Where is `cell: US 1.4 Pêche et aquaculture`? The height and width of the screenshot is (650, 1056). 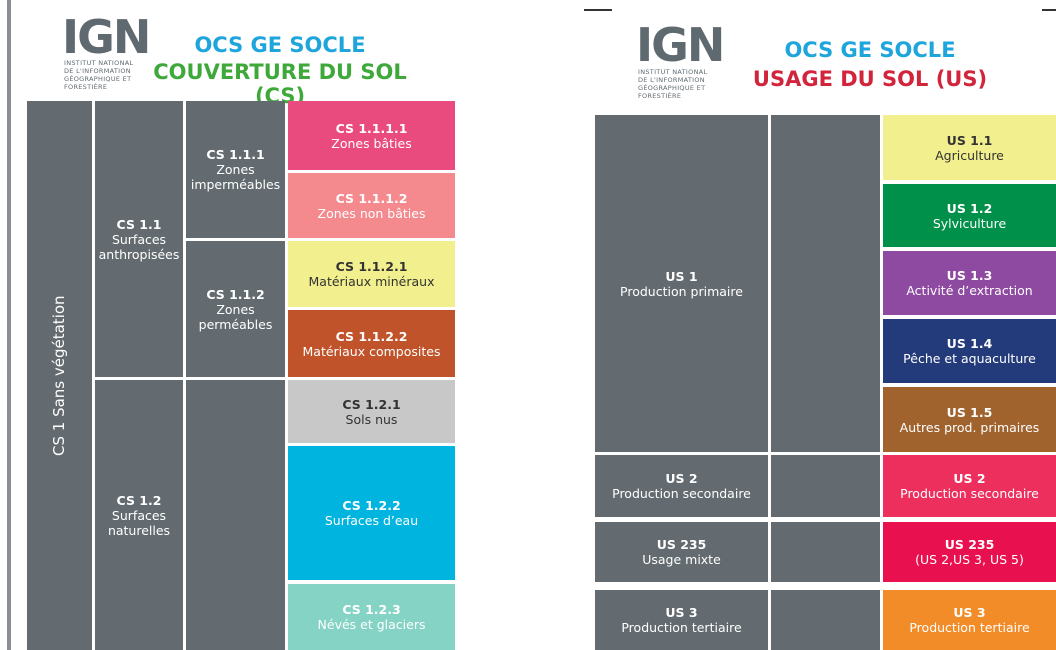
cell: US 1.4 Pêche et aquaculture is located at coordinates (969, 351).